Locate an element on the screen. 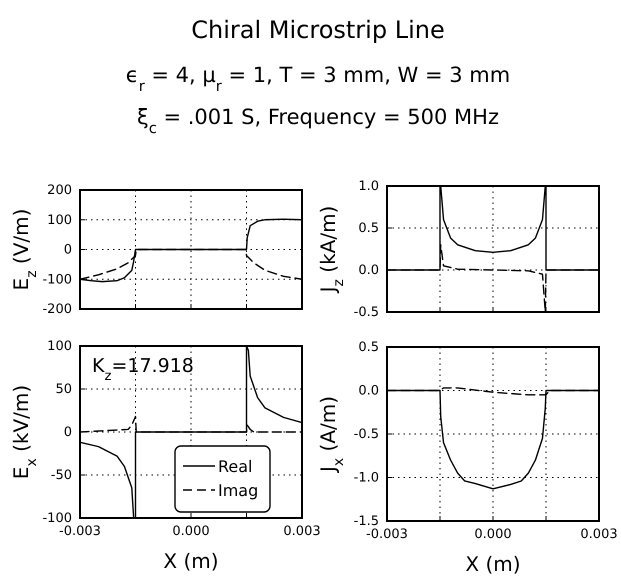 Image resolution: width=621 pixels, height=578 pixels. legend-label: Imag is located at coordinates (238, 490).